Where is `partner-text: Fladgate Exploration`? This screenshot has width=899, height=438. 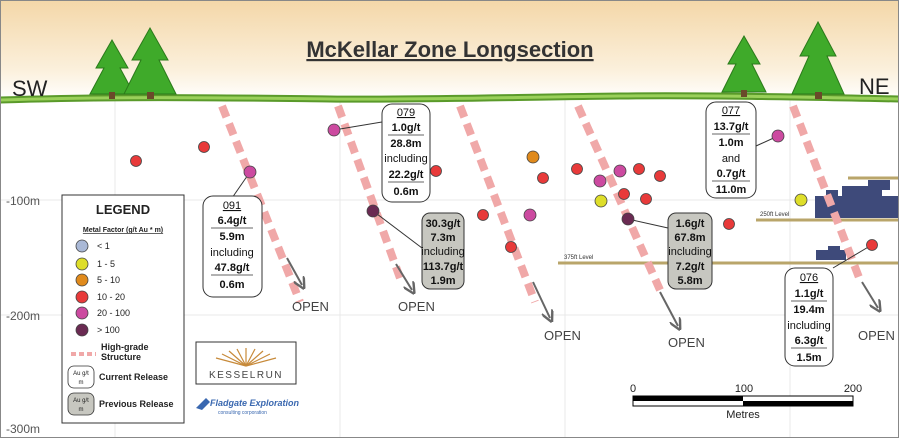
partner-text: Fladgate Exploration is located at coordinates (255, 403).